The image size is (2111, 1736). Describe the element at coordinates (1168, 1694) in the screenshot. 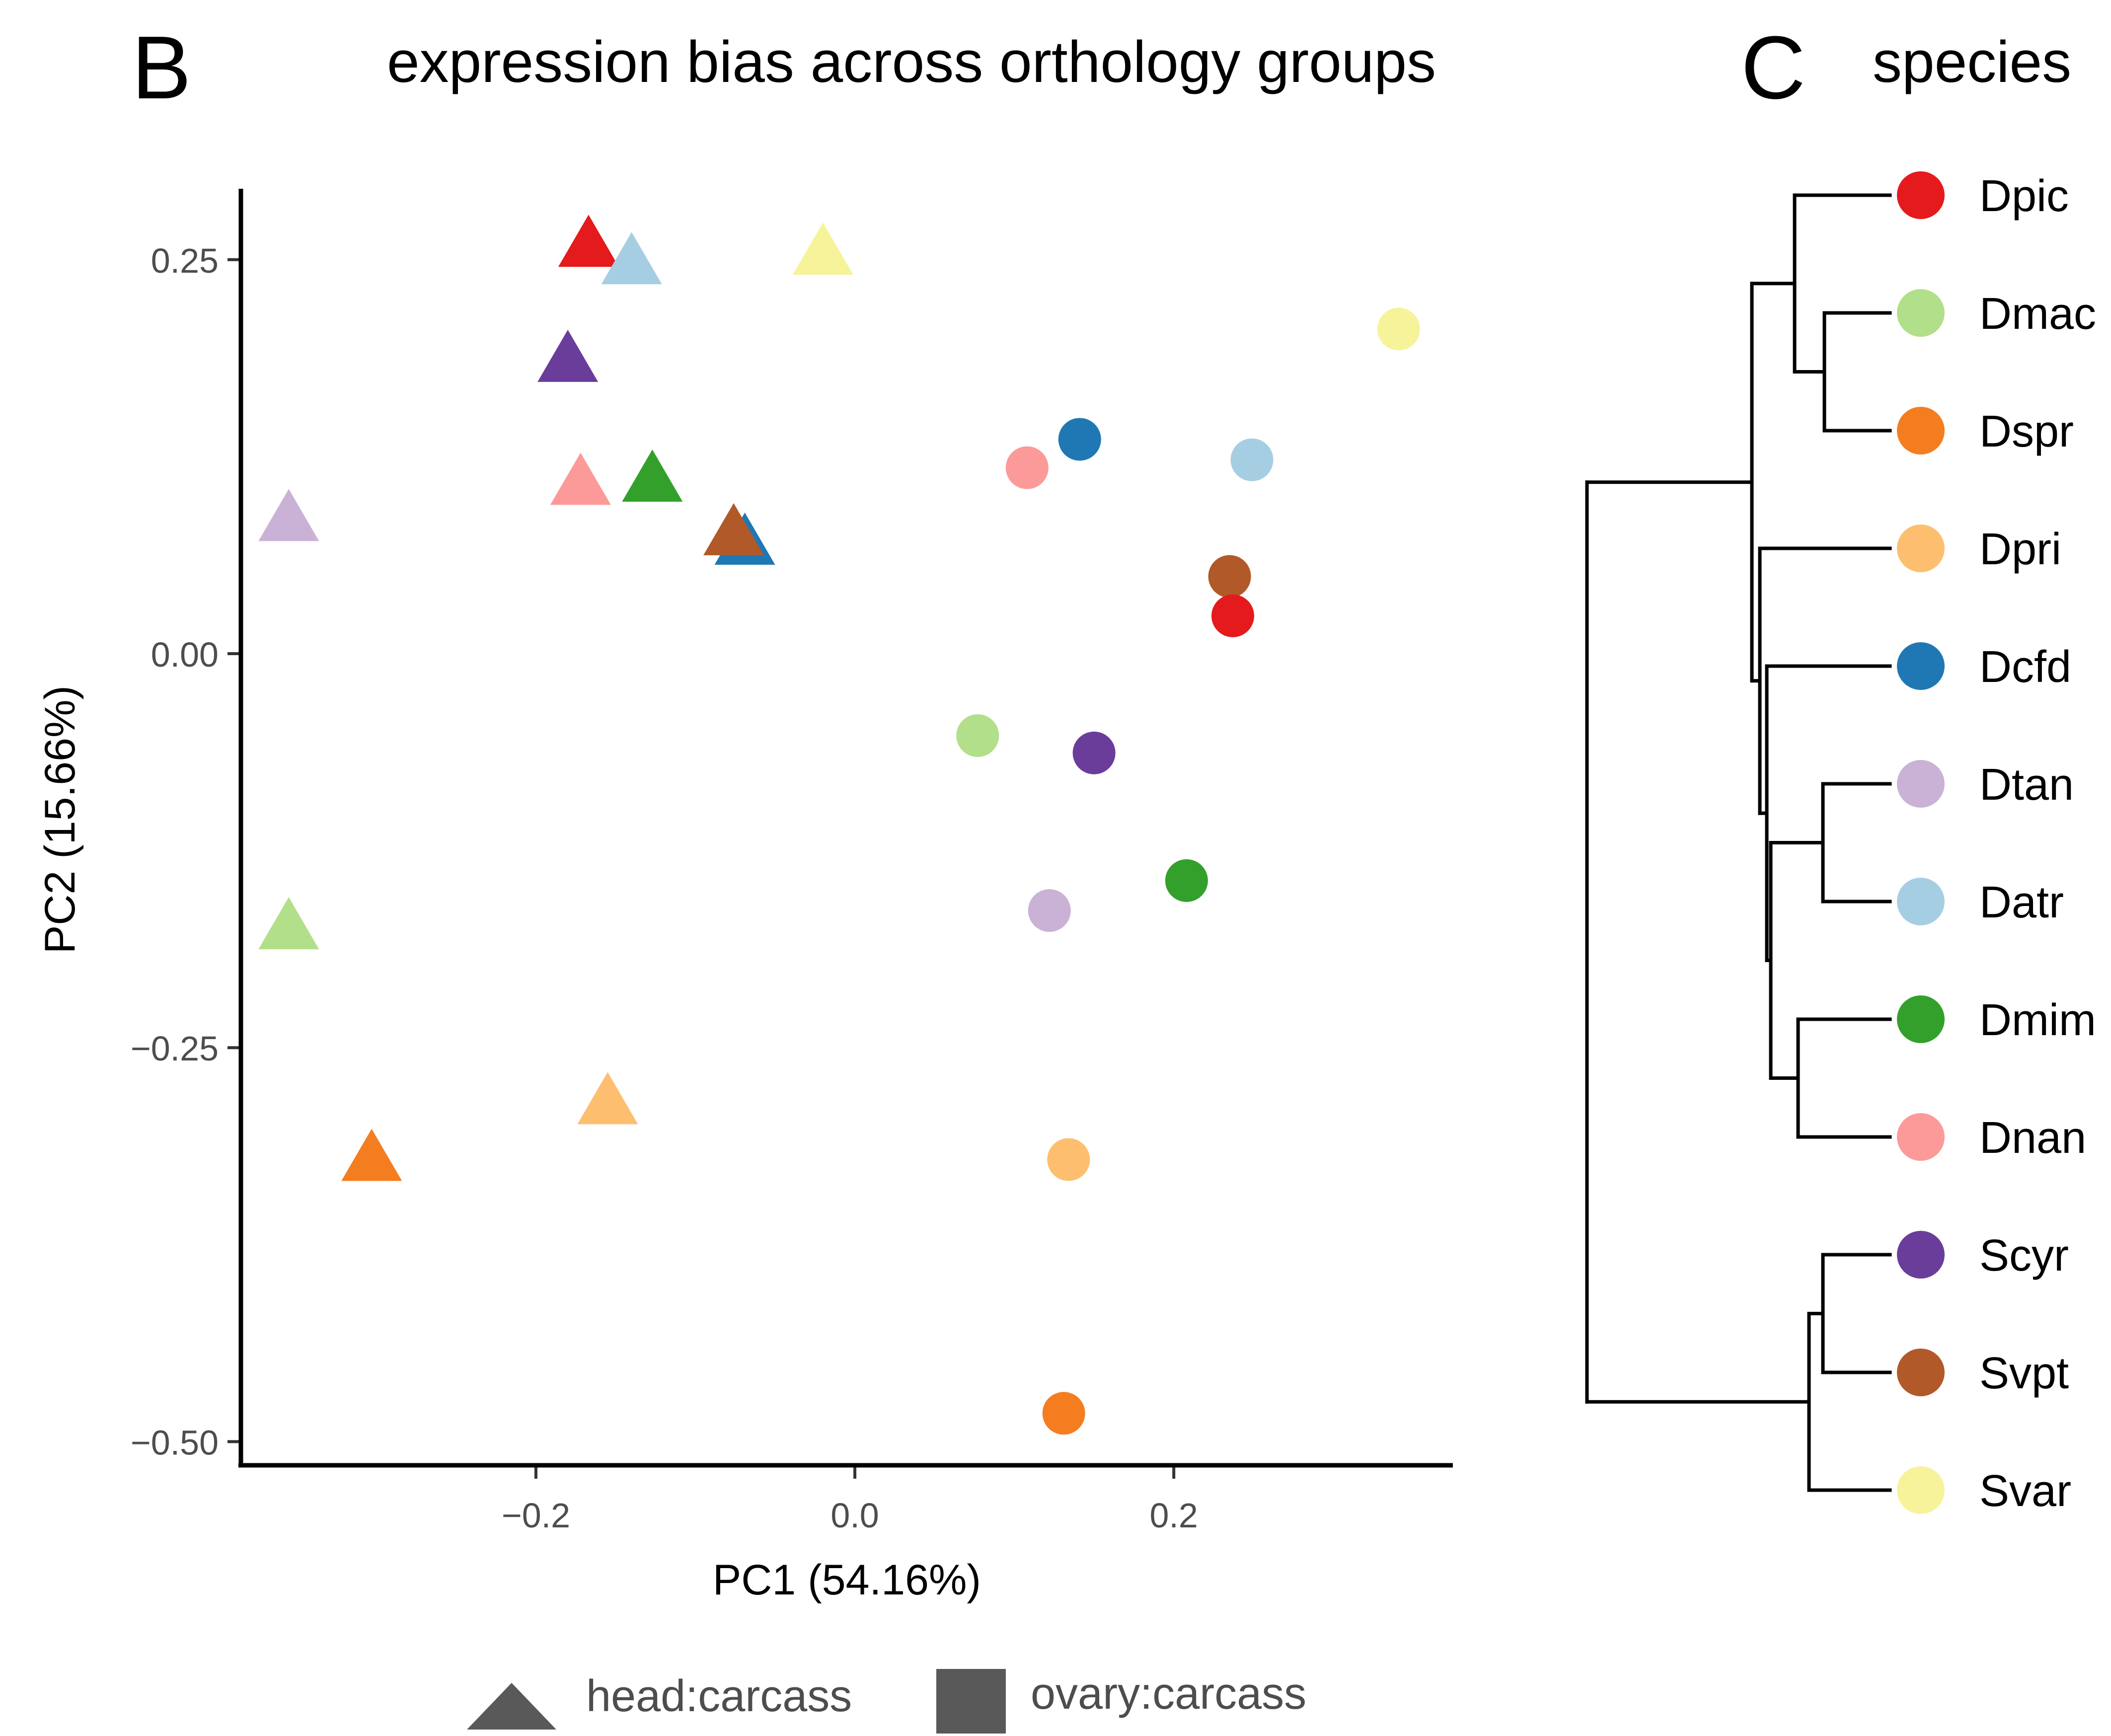

I see `legend-label-ovary-carcass: ovary:carcass` at that location.